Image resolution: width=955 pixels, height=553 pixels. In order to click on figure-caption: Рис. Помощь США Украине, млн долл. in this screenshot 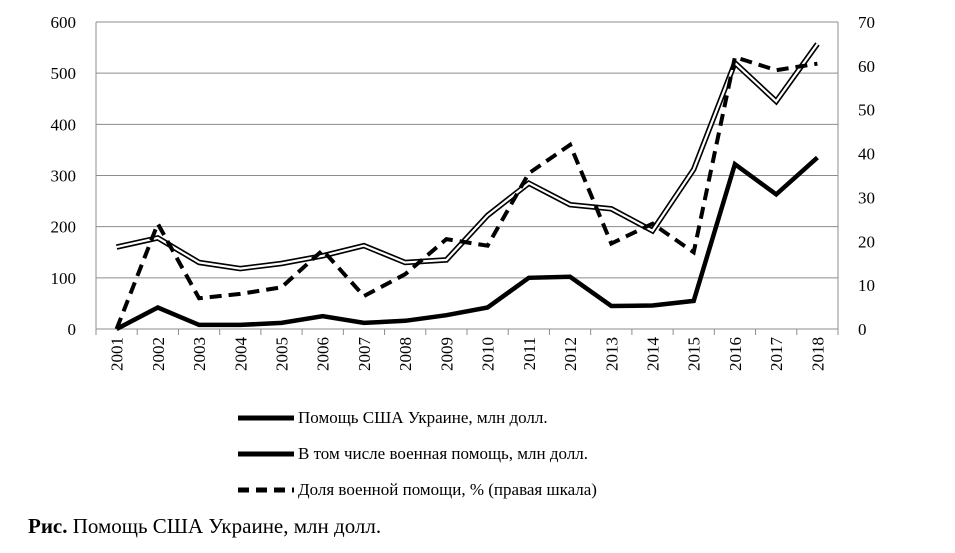, I will do `click(204, 526)`.